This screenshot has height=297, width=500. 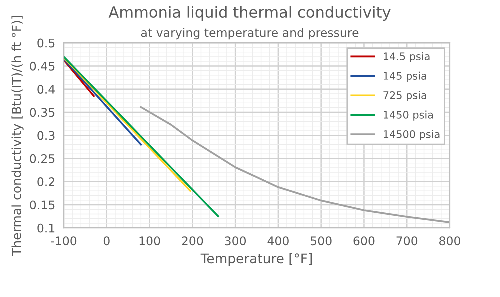 What do you see at coordinates (64, 241) in the screenshot?
I see `x-tick-label: -100` at bounding box center [64, 241].